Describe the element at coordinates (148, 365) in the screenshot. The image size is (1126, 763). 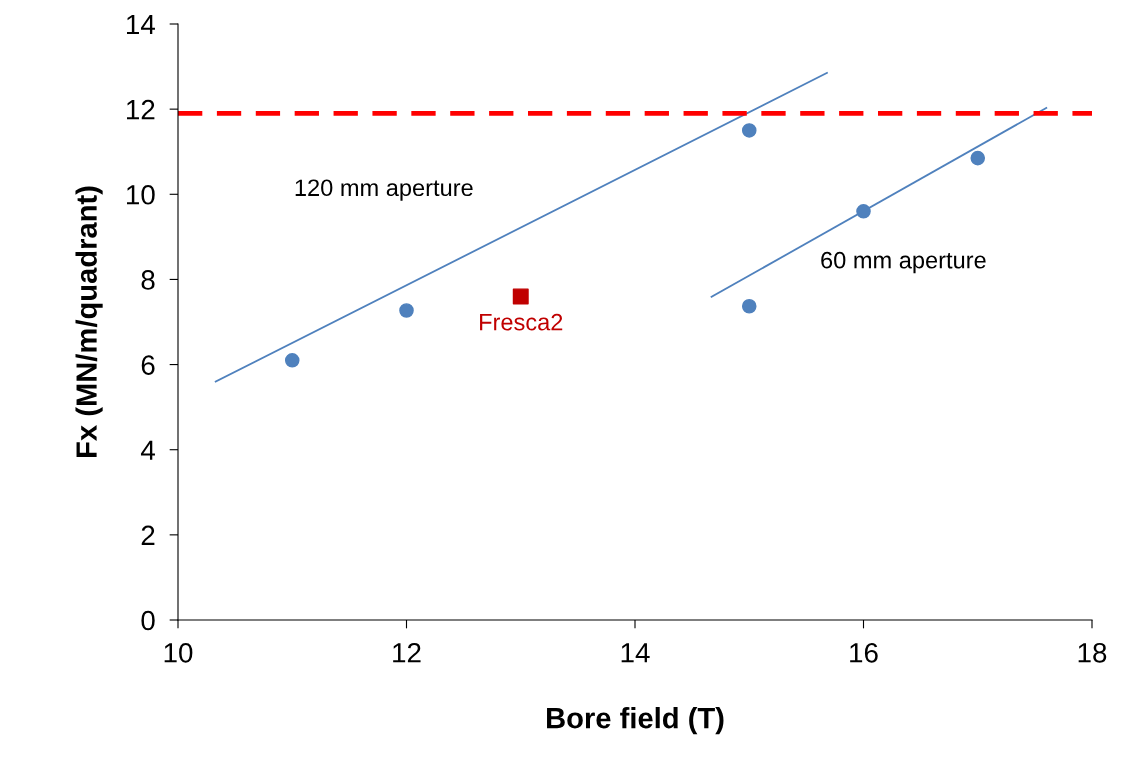
I see `y-tick-label: 6` at that location.